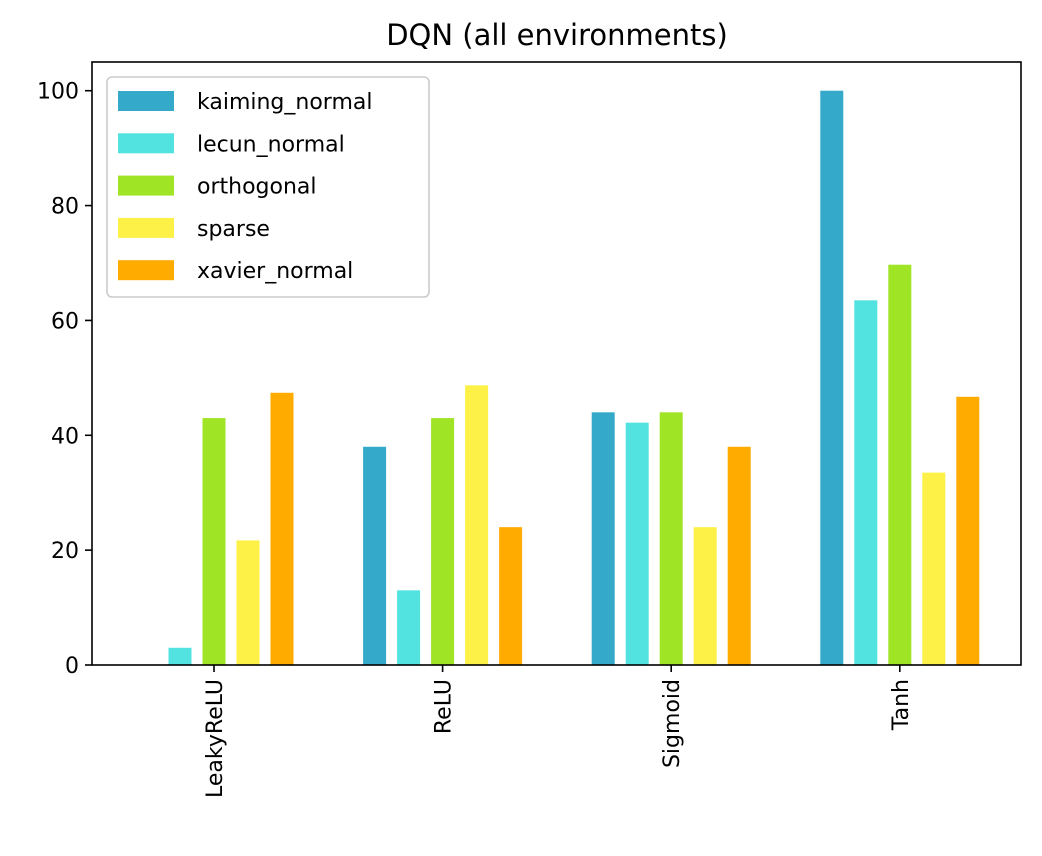 The height and width of the screenshot is (856, 1042). Describe the element at coordinates (672, 723) in the screenshot. I see `x-tick-label: Sigmoid` at that location.